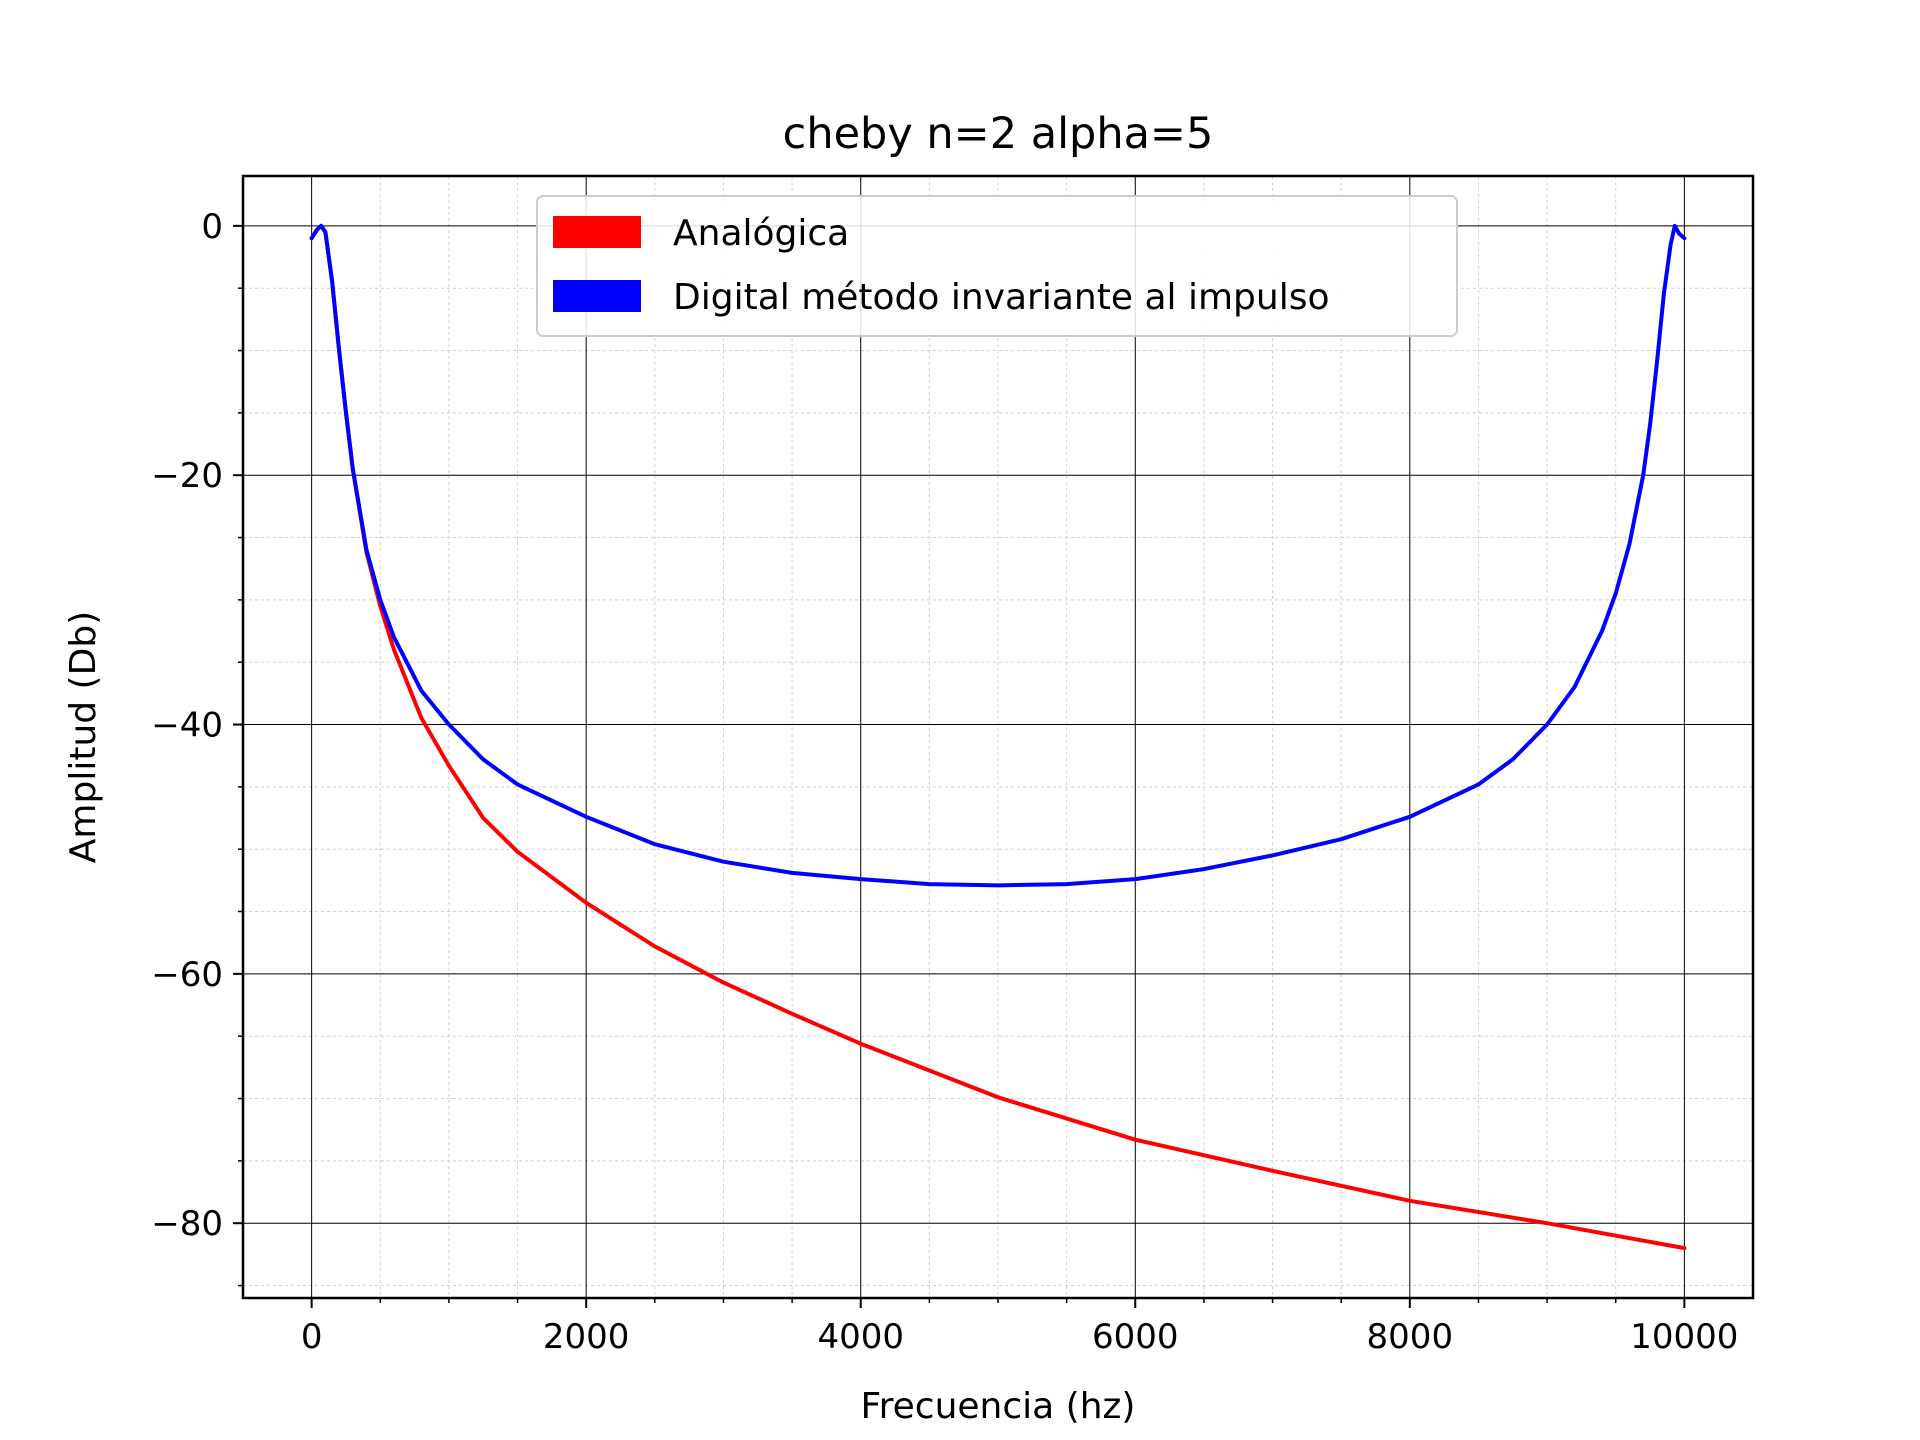 The width and height of the screenshot is (1920, 1440). Describe the element at coordinates (597, 232) in the screenshot. I see `legend-swatch-analogica` at that location.